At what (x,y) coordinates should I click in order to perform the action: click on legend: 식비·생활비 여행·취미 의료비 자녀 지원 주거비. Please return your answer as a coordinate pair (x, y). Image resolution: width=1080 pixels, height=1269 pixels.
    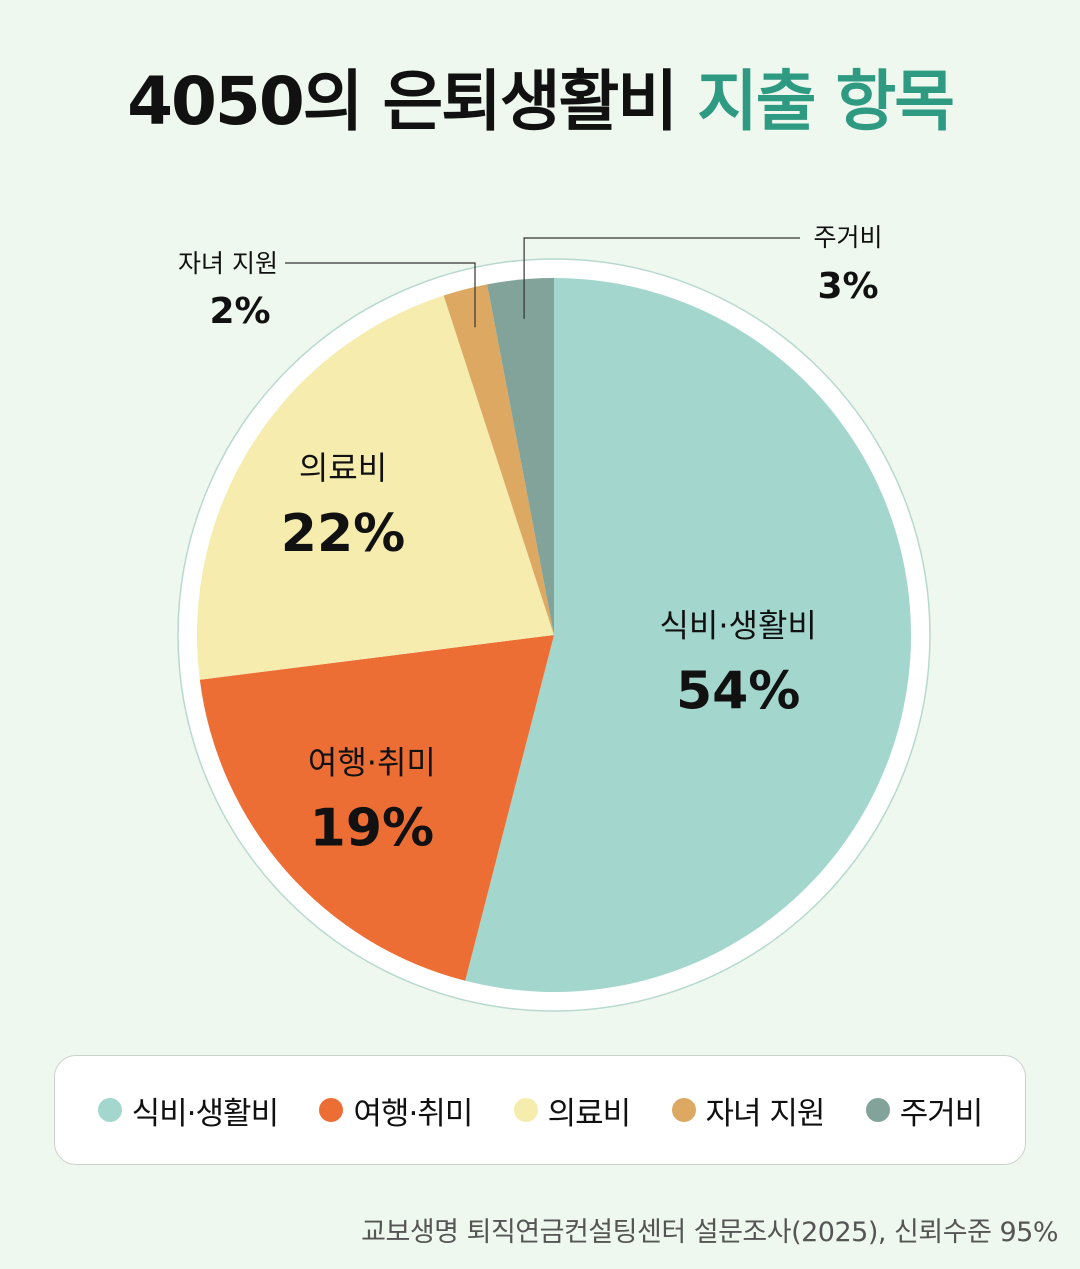
    Looking at the image, I should click on (540, 1110).